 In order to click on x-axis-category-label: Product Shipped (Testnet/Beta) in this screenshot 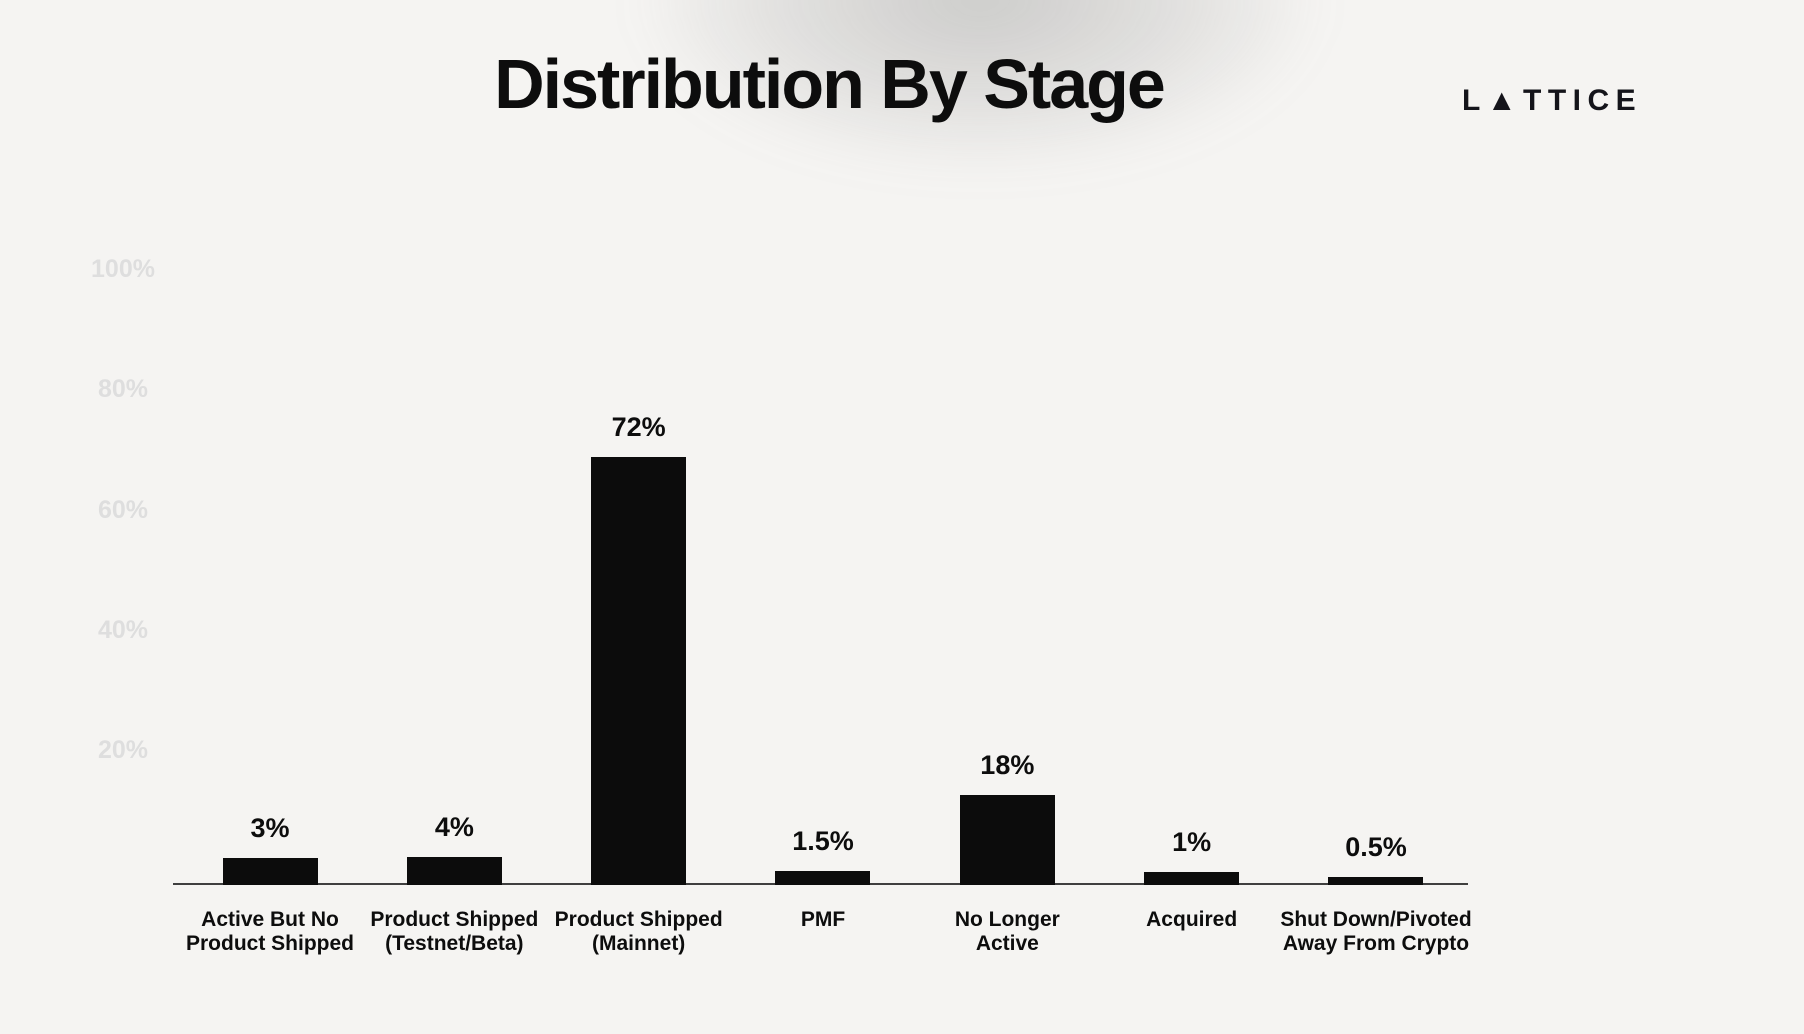, I will do `click(454, 931)`.